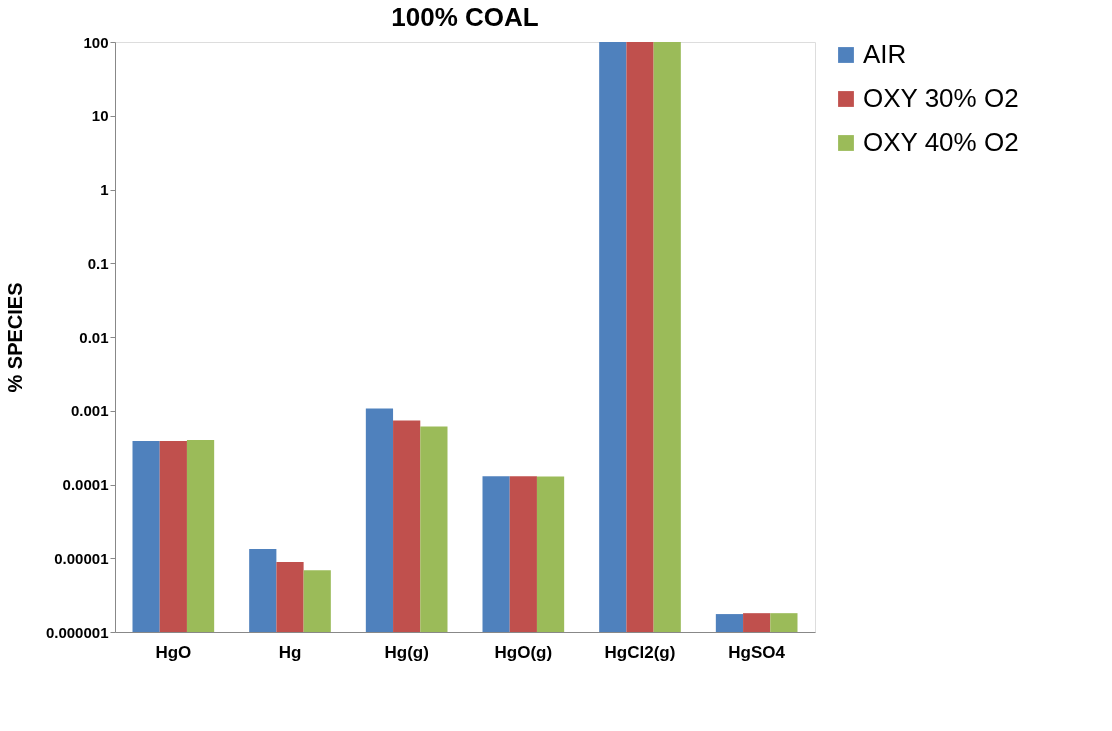  Describe the element at coordinates (104, 189) in the screenshot. I see `y-tick-label: 1` at that location.